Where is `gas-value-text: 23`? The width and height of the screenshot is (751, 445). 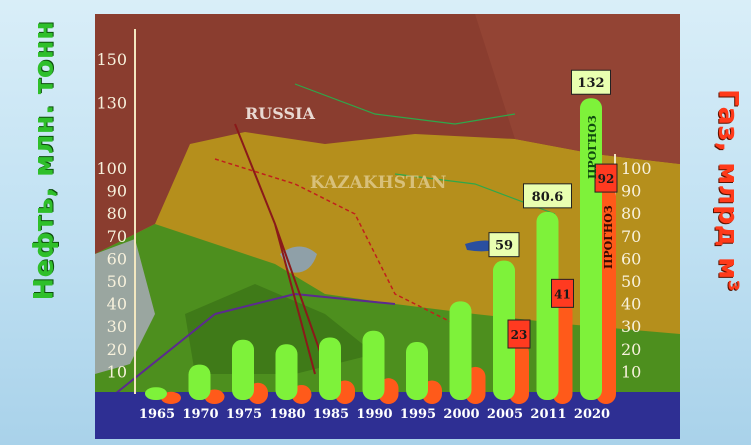 gas-value-text: 23 is located at coordinates (519, 335).